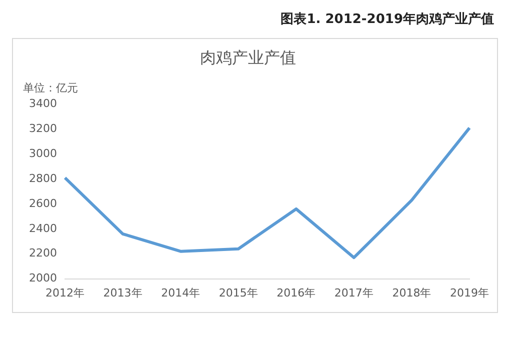 Image resolution: width=512 pixels, height=357 pixels. What do you see at coordinates (387, 19) in the screenshot?
I see `chart-title: 图表1. 2012-2019年肉鸡产业产值` at bounding box center [387, 19].